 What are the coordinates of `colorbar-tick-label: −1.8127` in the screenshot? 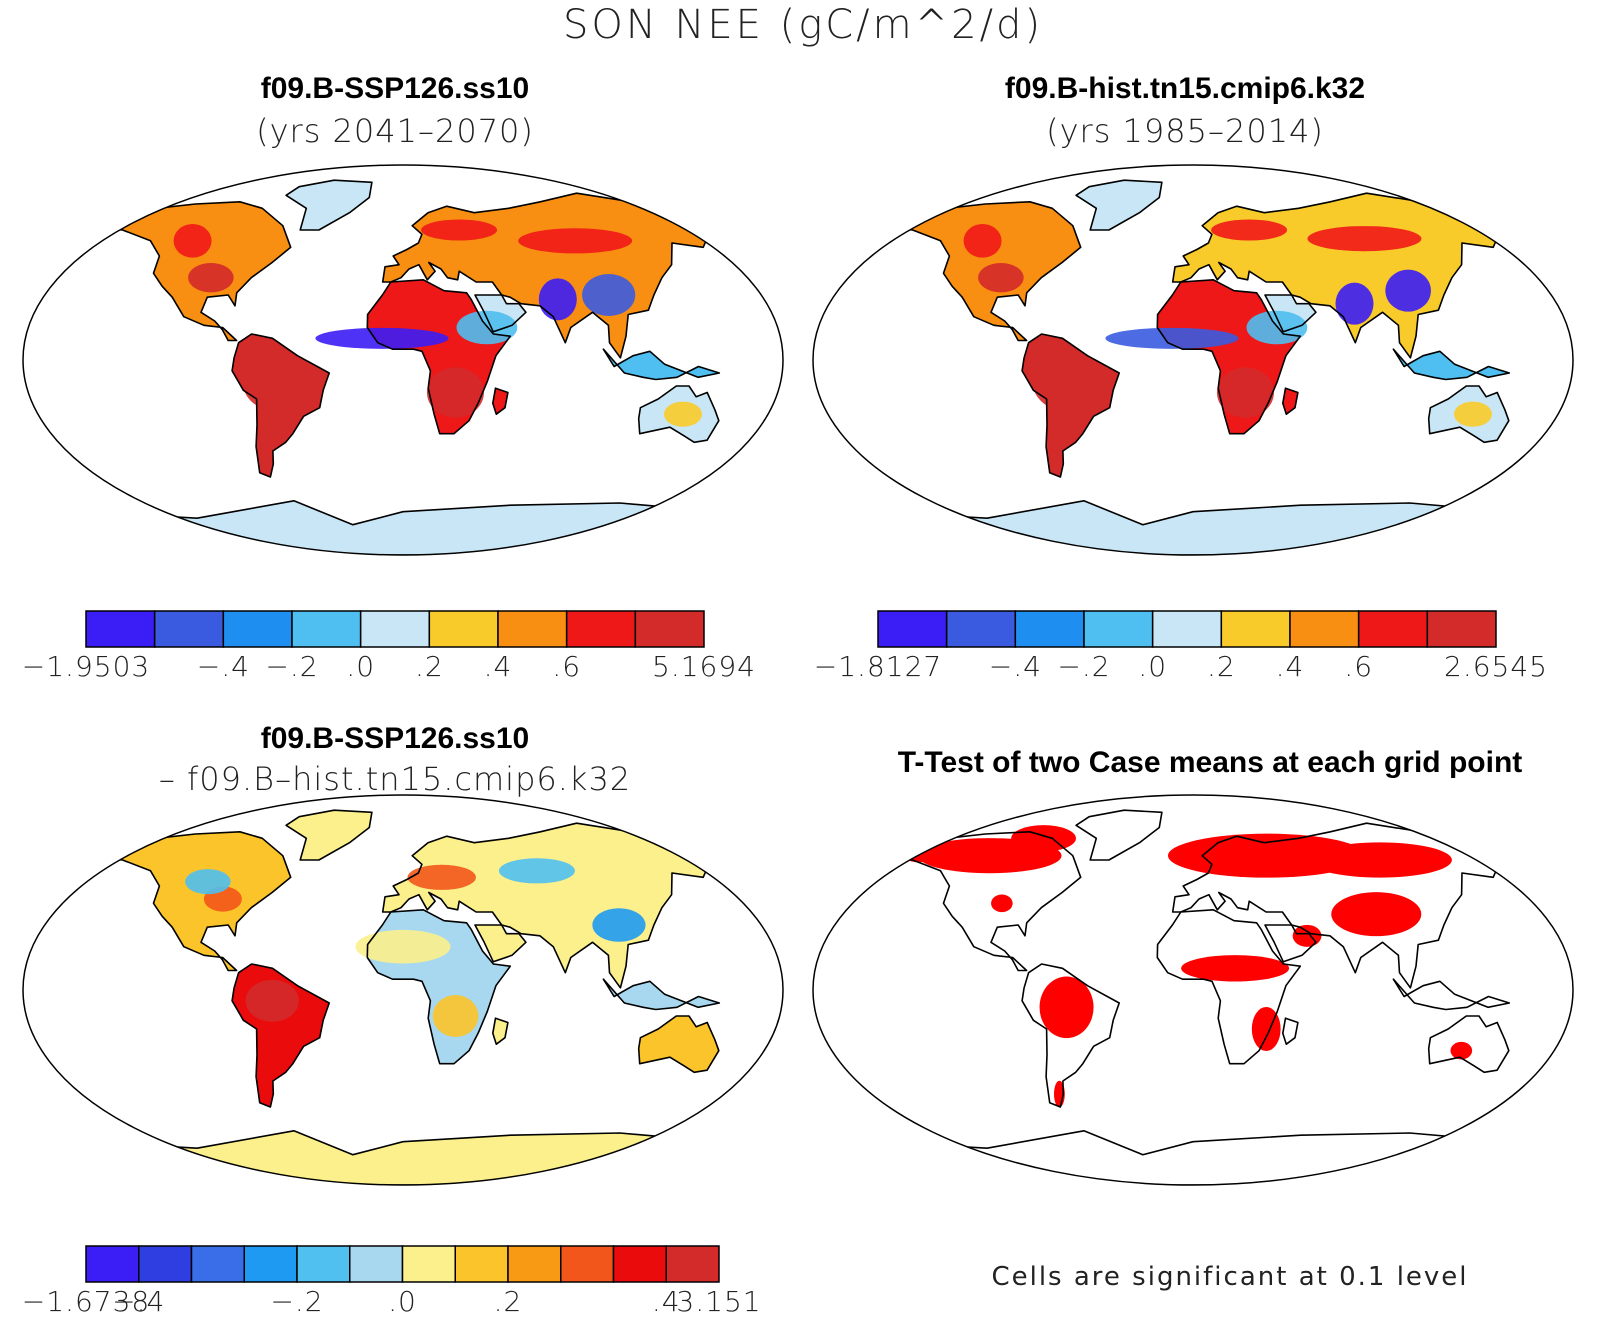 It's located at (878, 666).